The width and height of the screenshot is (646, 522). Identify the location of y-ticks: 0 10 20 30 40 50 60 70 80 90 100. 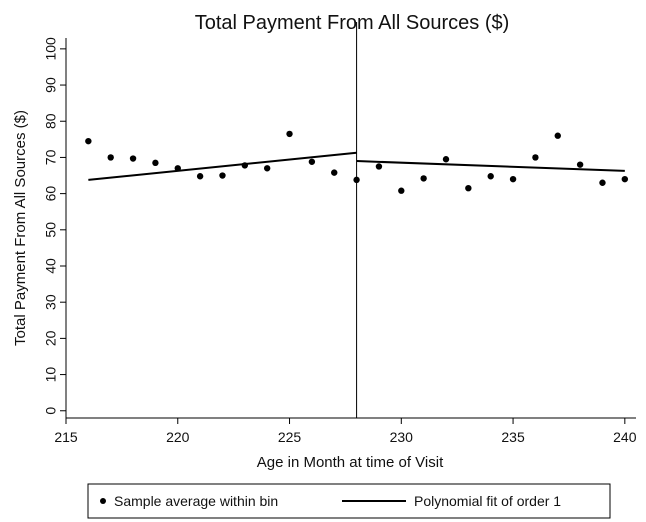
(54, 226).